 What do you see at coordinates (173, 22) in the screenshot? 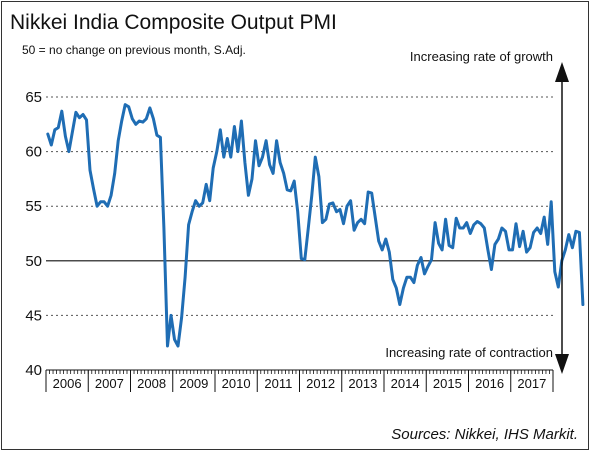
I see `chart-title: Nikkei India Composite Output PMI` at bounding box center [173, 22].